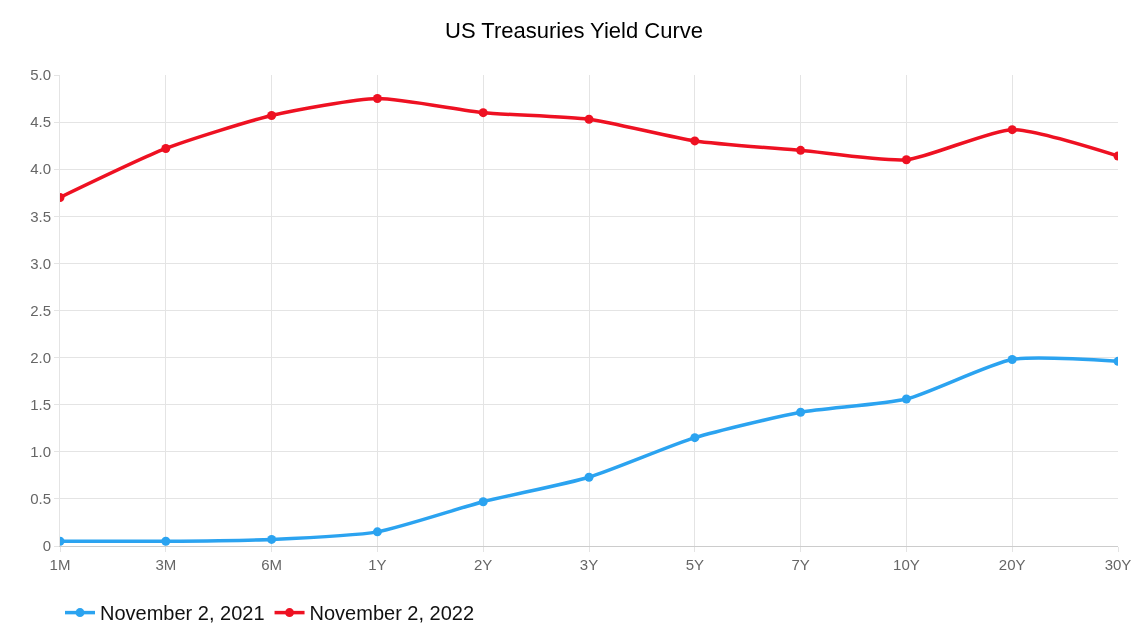 The width and height of the screenshot is (1148, 644). Describe the element at coordinates (40, 75) in the screenshot. I see `y-tick-label: 5.0` at that location.